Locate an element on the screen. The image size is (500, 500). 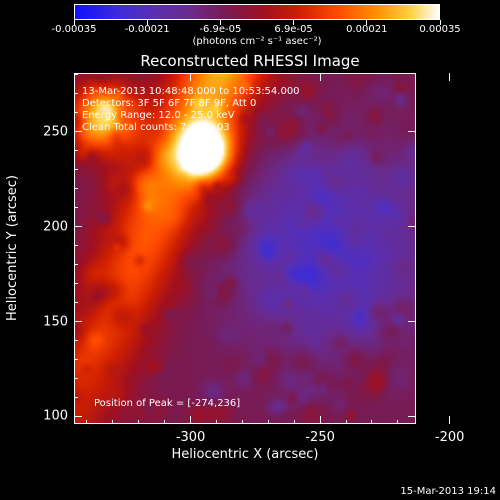
colorbar-tick-label: -6.9e-05 is located at coordinates (220, 29).